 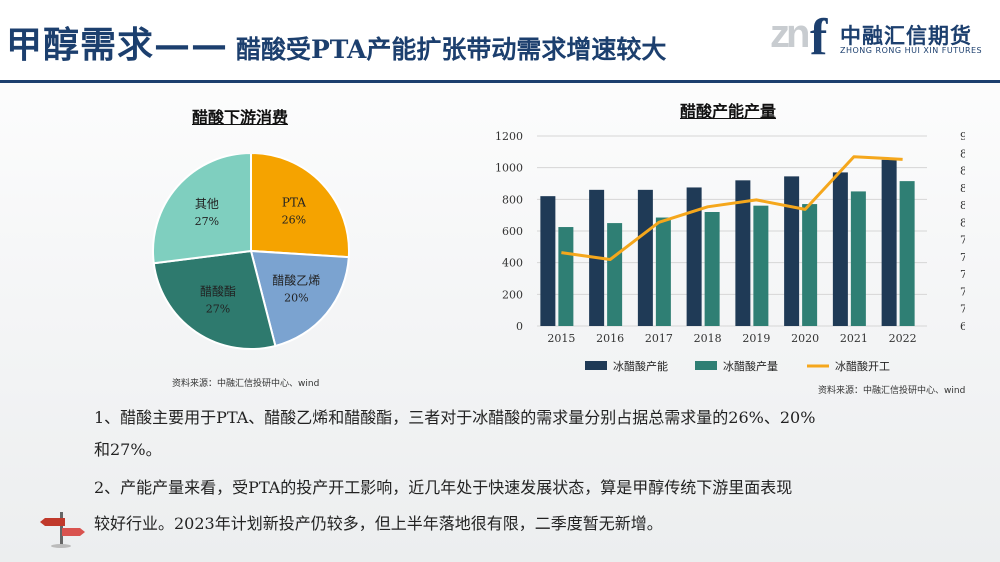 I want to click on y2-tick-label: 80%, so click(x=962, y=222).